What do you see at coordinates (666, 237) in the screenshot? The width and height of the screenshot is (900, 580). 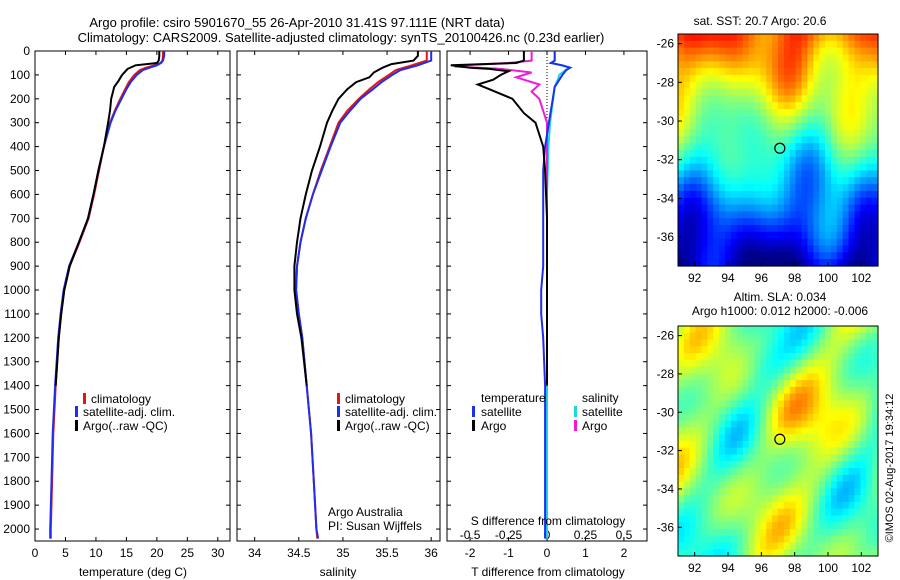 I see `map-y-tick-label: -36` at bounding box center [666, 237].